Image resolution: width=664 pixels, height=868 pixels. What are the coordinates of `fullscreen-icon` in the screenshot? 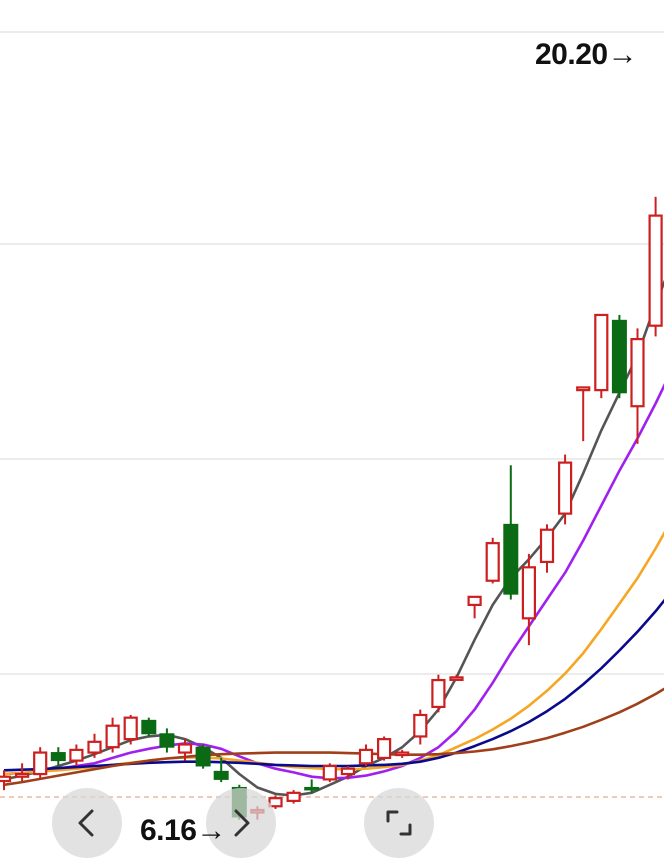 It's located at (399, 823).